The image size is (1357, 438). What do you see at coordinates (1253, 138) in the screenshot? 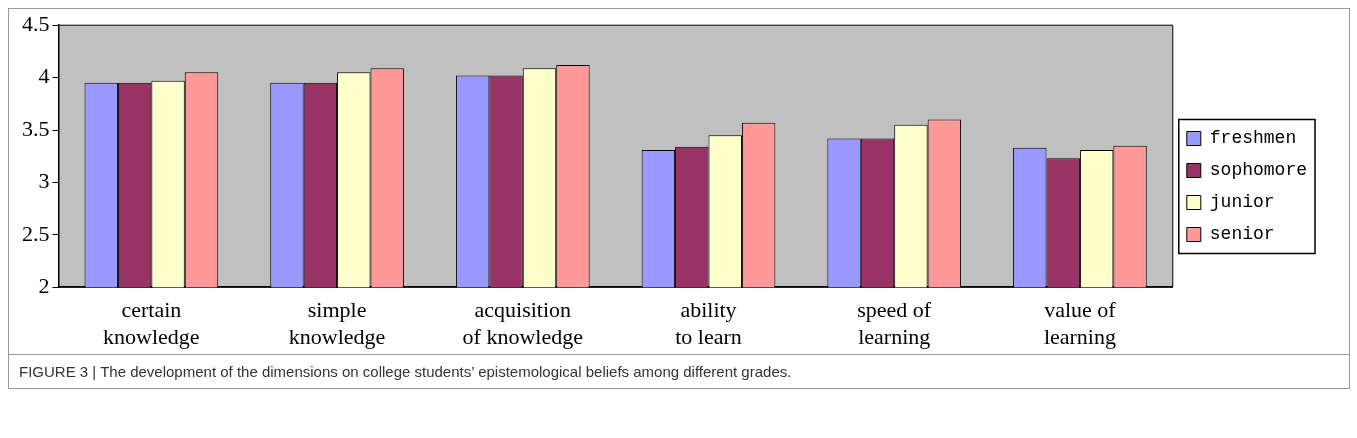
I see `legend-label: freshmen` at bounding box center [1253, 138].